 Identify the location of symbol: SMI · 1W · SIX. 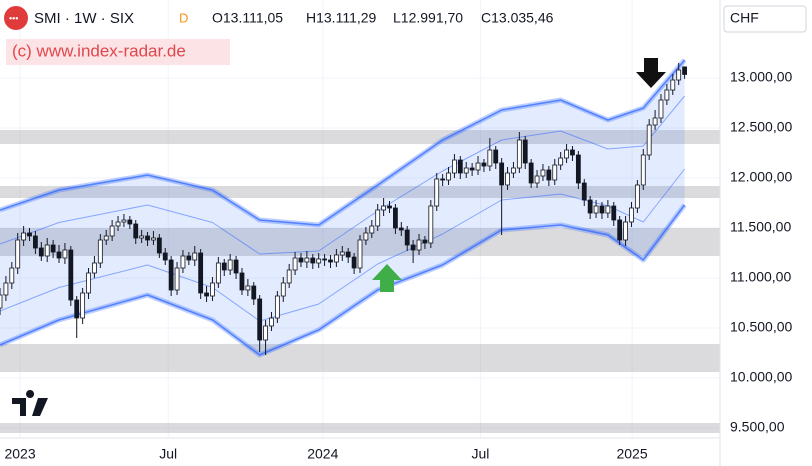
(84, 18).